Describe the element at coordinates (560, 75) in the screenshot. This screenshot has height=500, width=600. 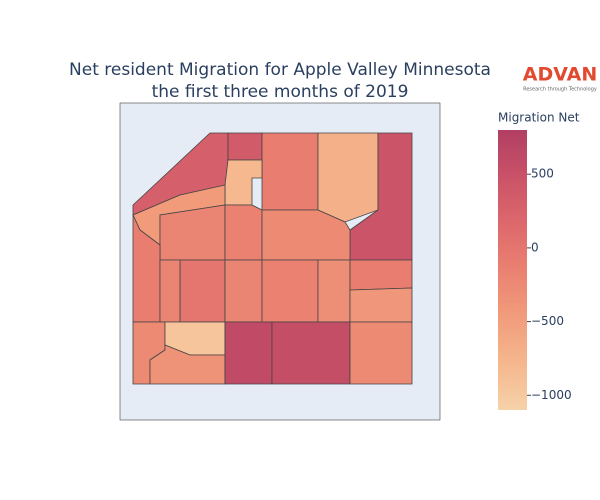
I see `logo-name: ADVAN` at that location.